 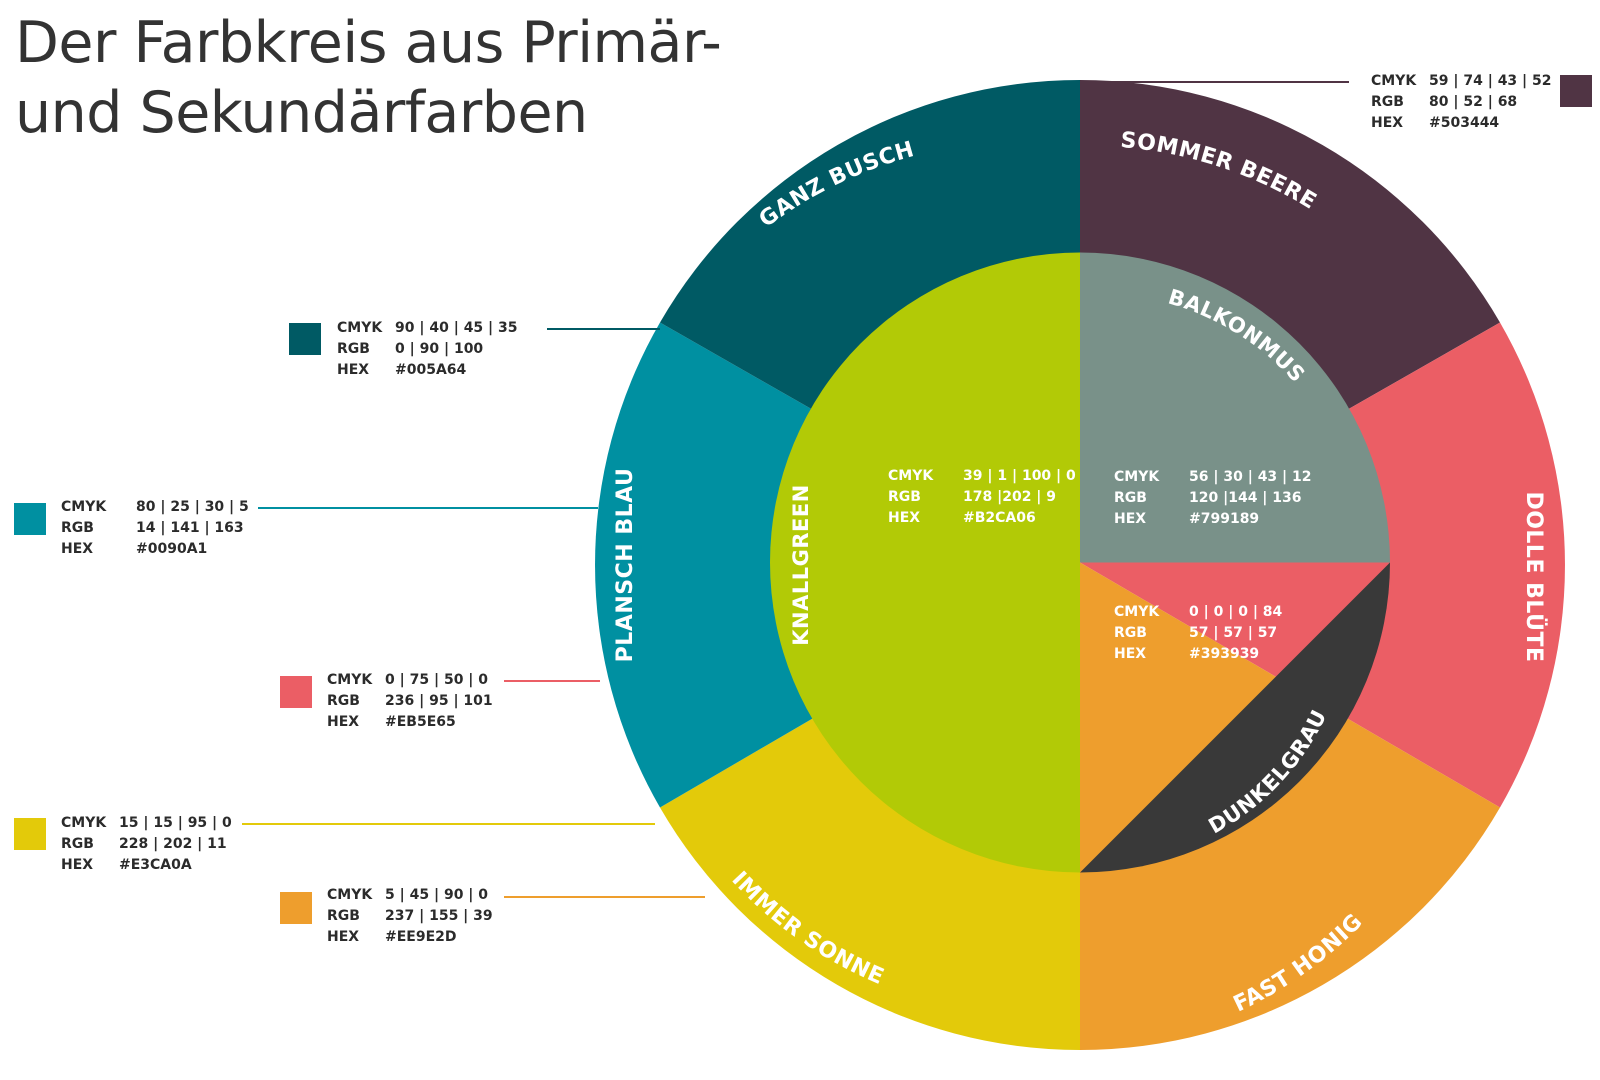 What do you see at coordinates (625, 565) in the screenshot?
I see `label-plansch-blau: PLANSCH BLAU` at bounding box center [625, 565].